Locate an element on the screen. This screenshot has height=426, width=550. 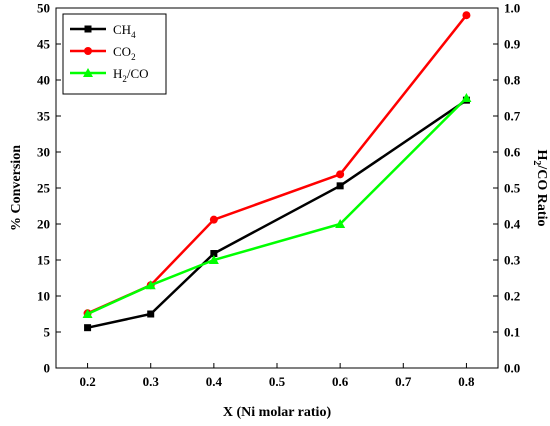
legend: CH4 CO2 H2/CO is located at coordinates (114, 54).